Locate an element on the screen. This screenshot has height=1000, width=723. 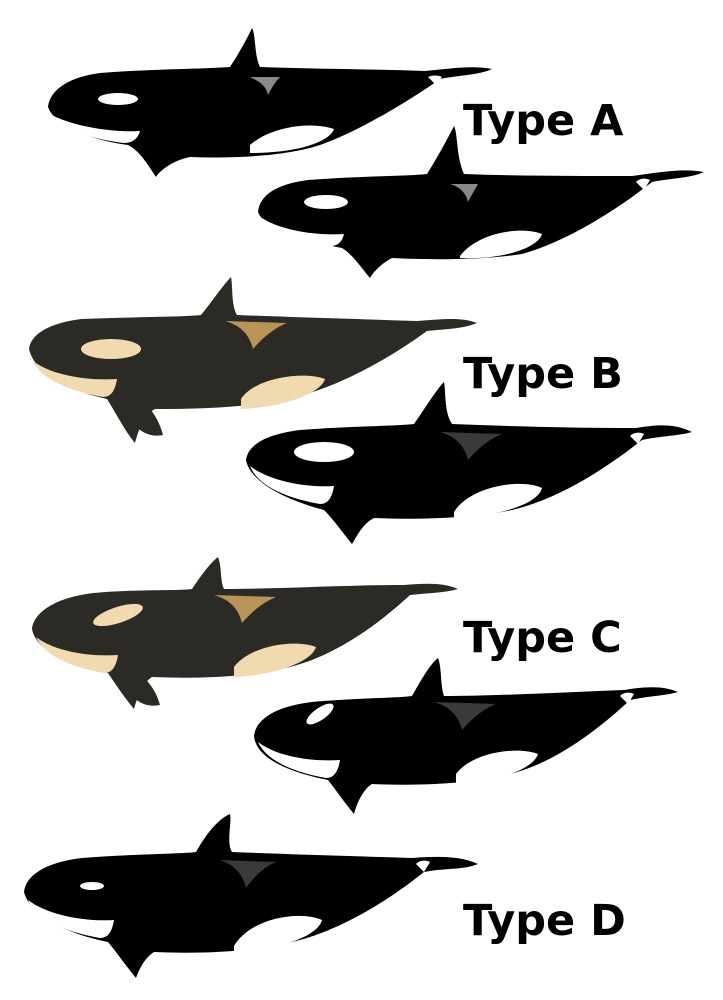
label-type-a: Type A is located at coordinates (543, 121).